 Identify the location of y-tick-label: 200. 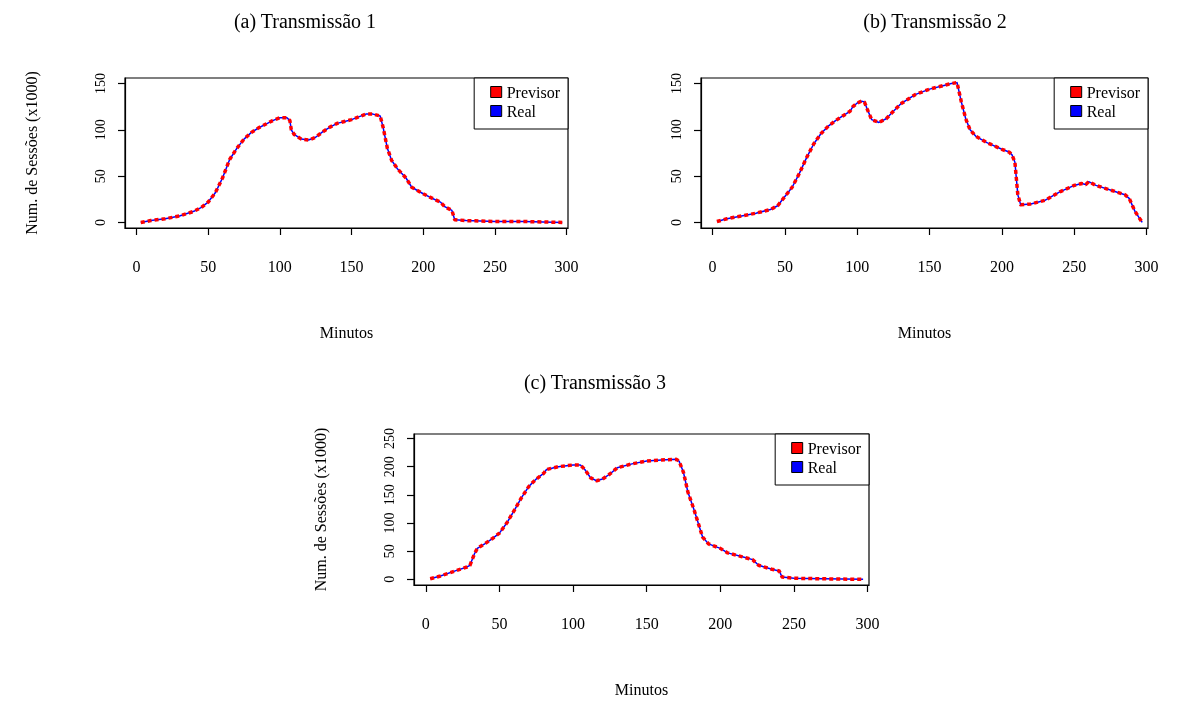
(389, 467).